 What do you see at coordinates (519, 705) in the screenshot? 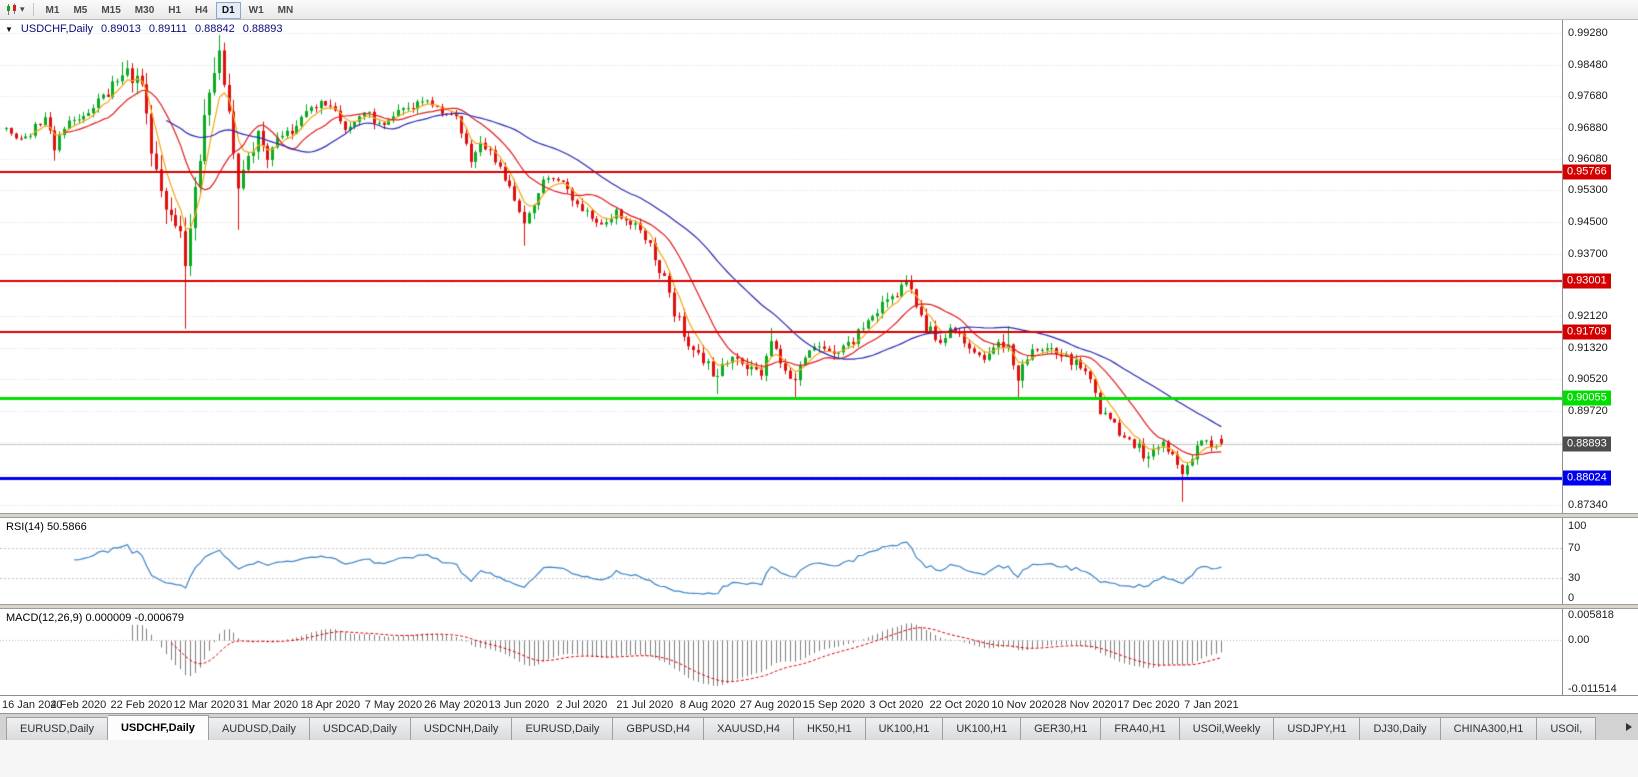
I see `time-axis-label: 13 Jun 2020` at bounding box center [519, 705].